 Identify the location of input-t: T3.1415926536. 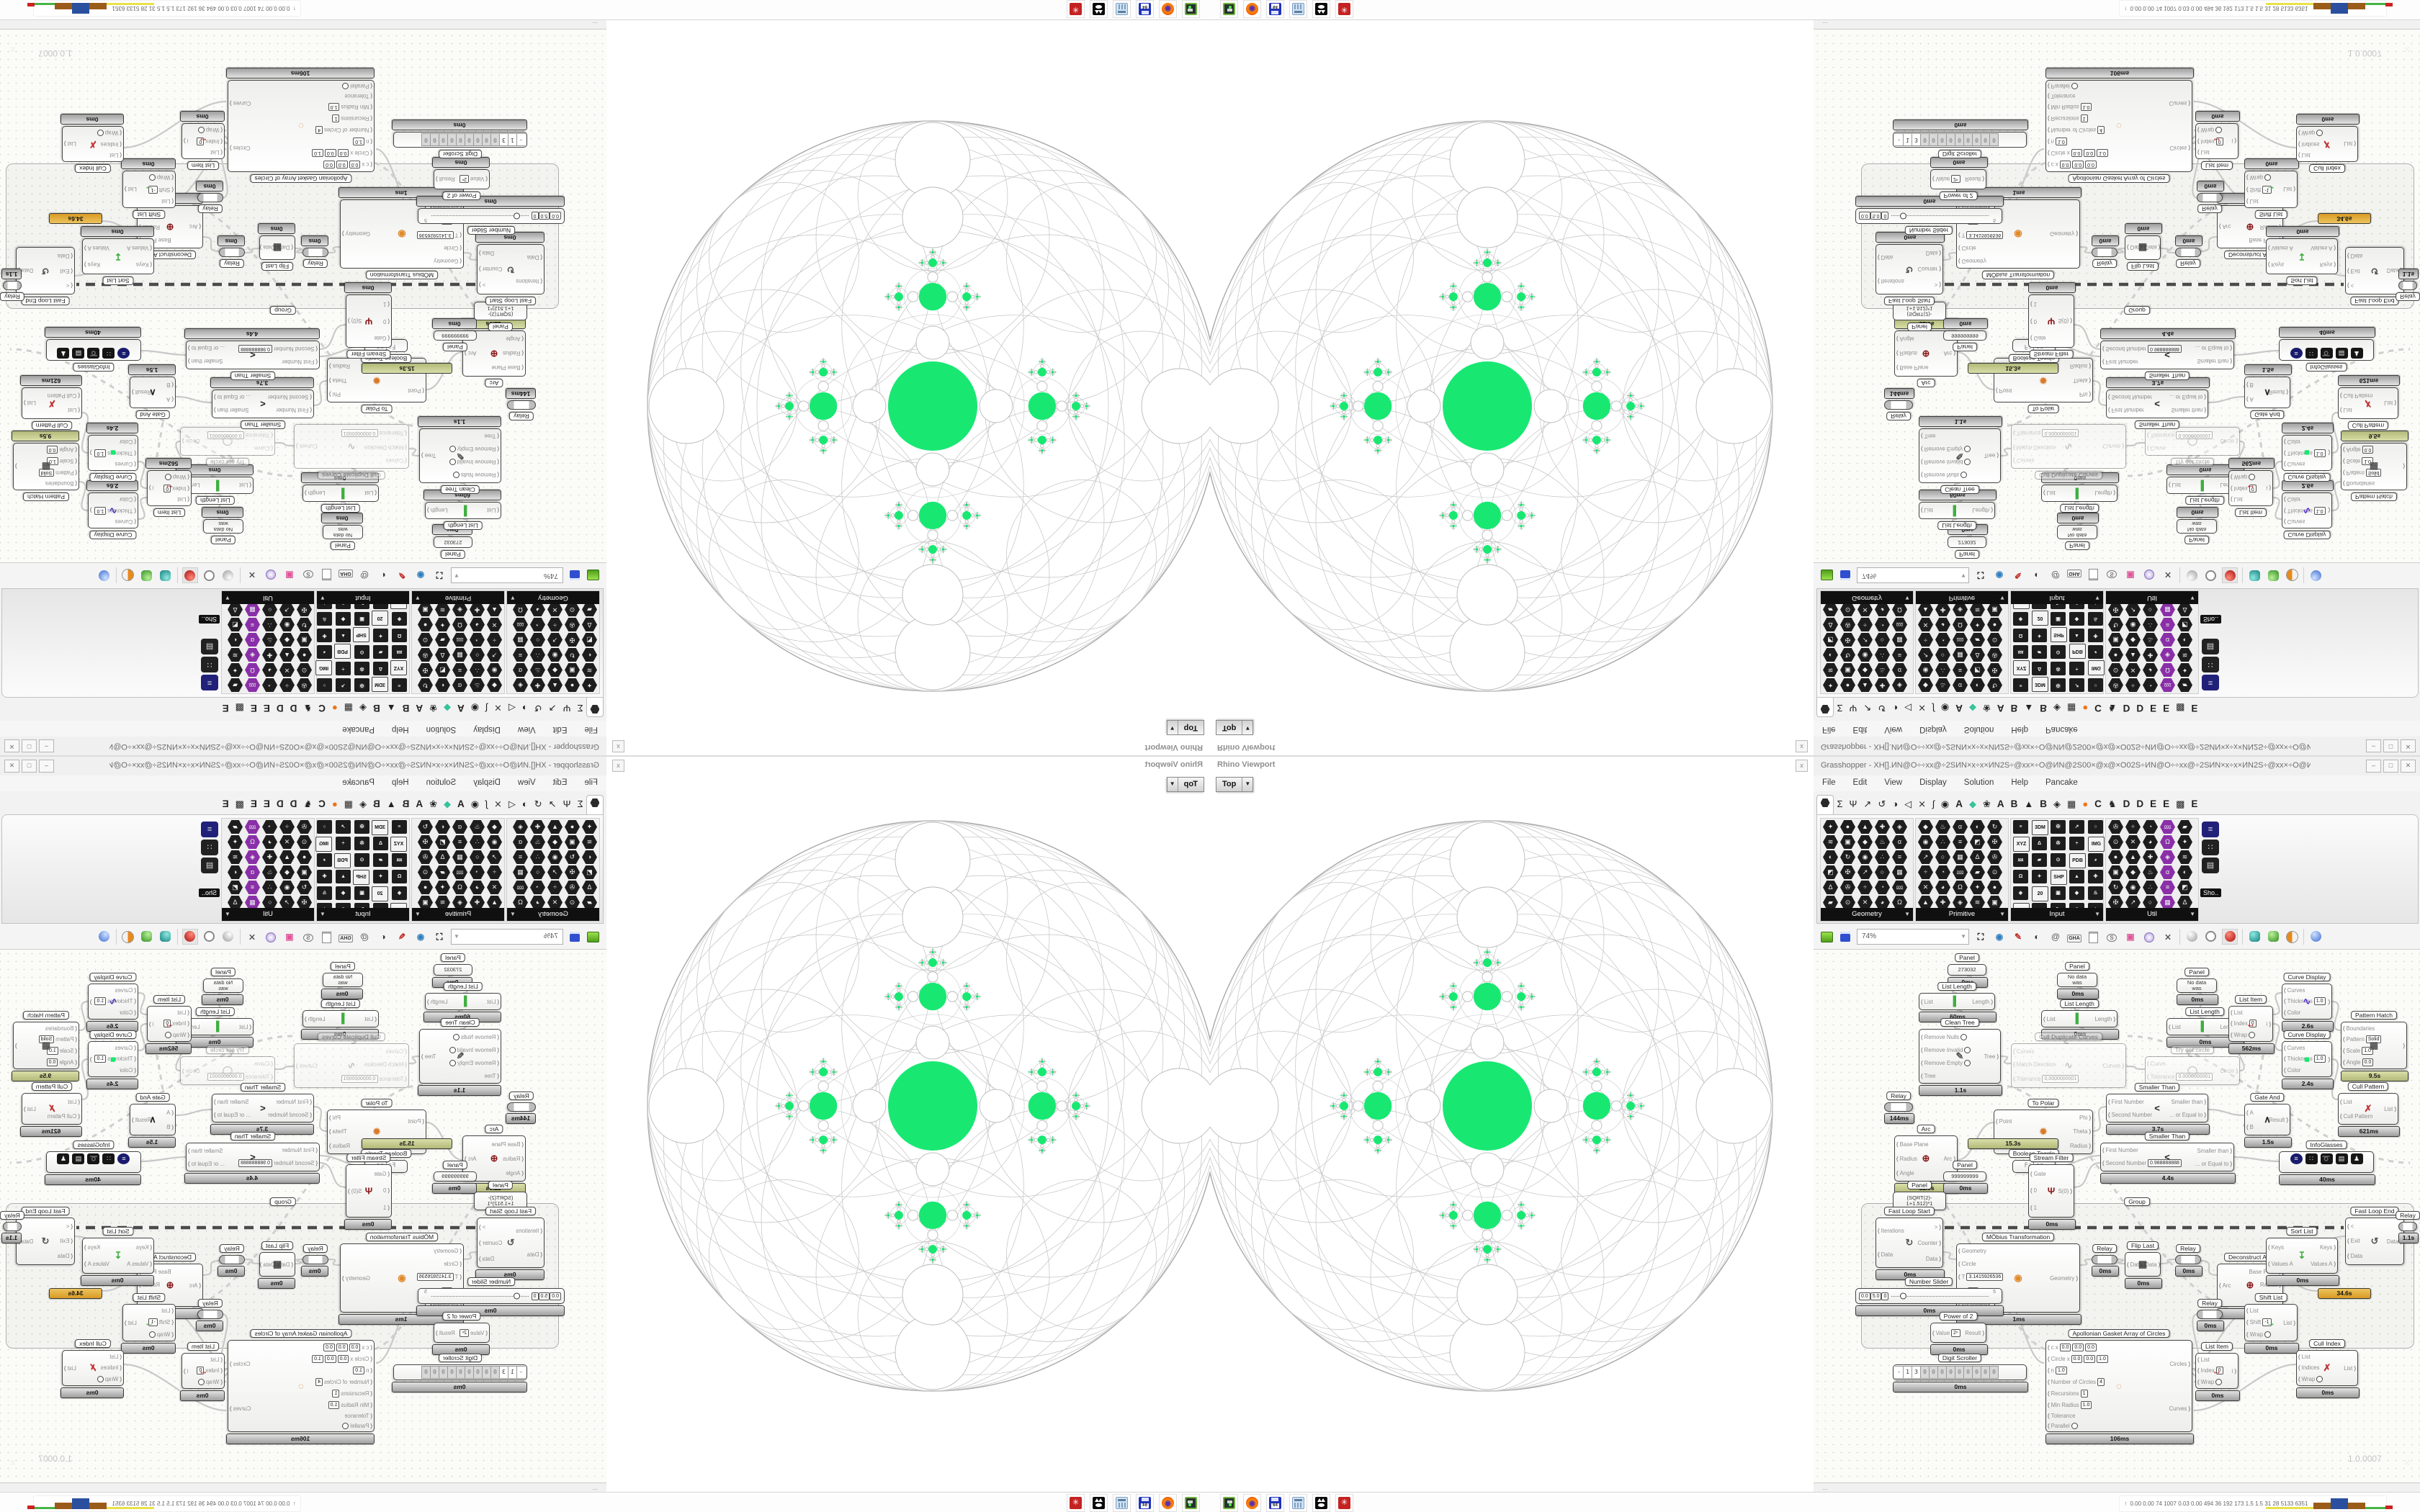
(1981, 1277).